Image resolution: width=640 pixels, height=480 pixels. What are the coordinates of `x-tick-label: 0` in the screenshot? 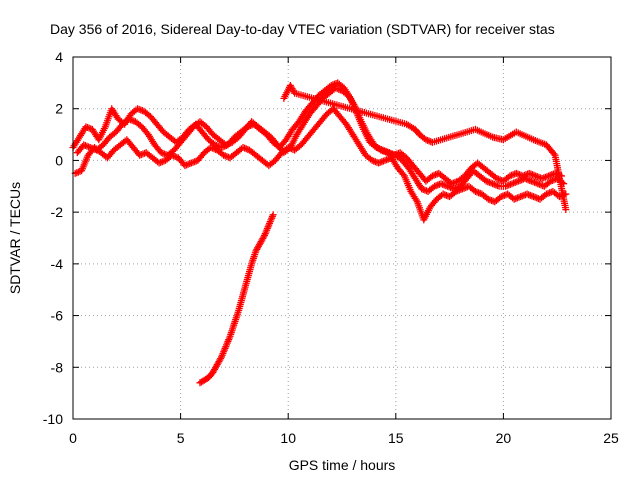 It's located at (73, 438).